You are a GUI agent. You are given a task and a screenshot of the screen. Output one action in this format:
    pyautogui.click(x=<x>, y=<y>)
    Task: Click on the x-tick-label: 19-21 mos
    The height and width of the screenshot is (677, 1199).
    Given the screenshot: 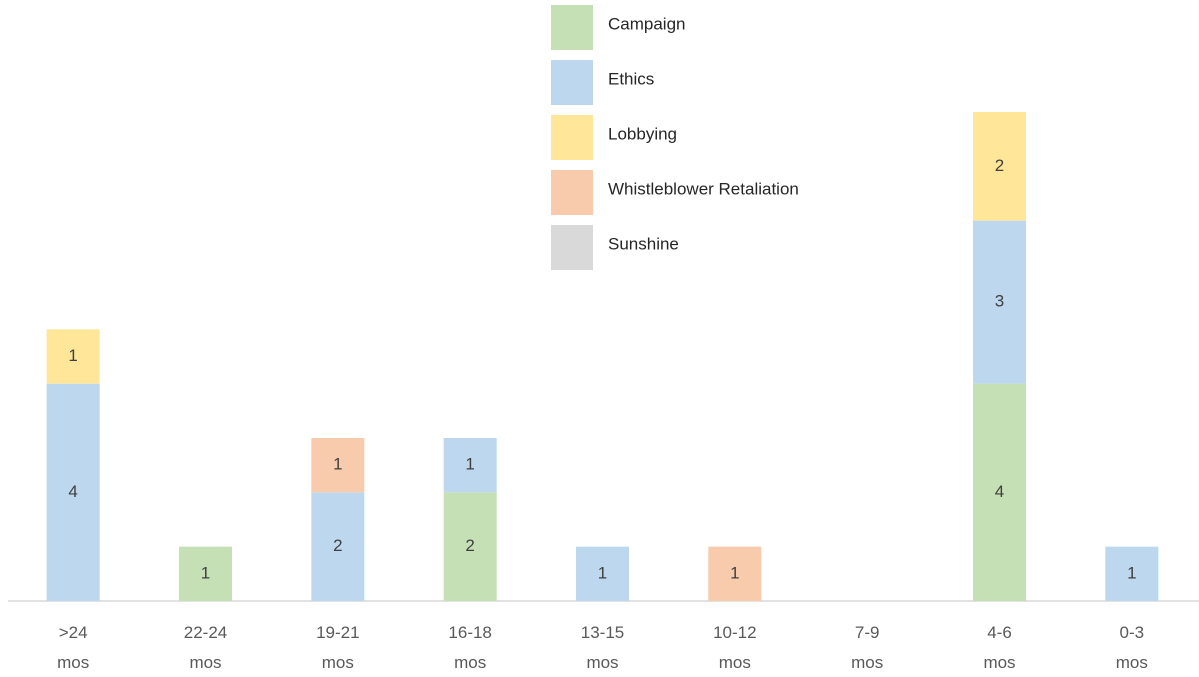 What is the action you would take?
    pyautogui.click(x=338, y=647)
    